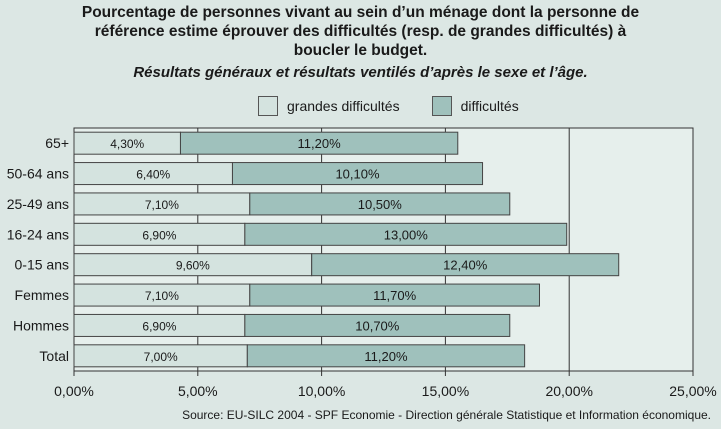 This screenshot has height=429, width=721. What do you see at coordinates (127, 144) in the screenshot?
I see `data-label: 4,30%` at bounding box center [127, 144].